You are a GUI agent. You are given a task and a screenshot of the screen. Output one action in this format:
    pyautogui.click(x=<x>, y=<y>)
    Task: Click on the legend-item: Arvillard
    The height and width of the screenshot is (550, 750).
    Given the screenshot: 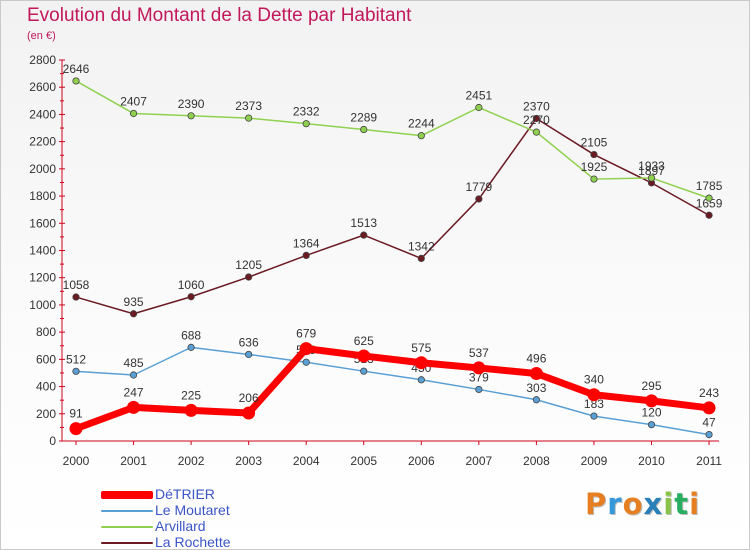 What is the action you would take?
    pyautogui.click(x=221, y=526)
    